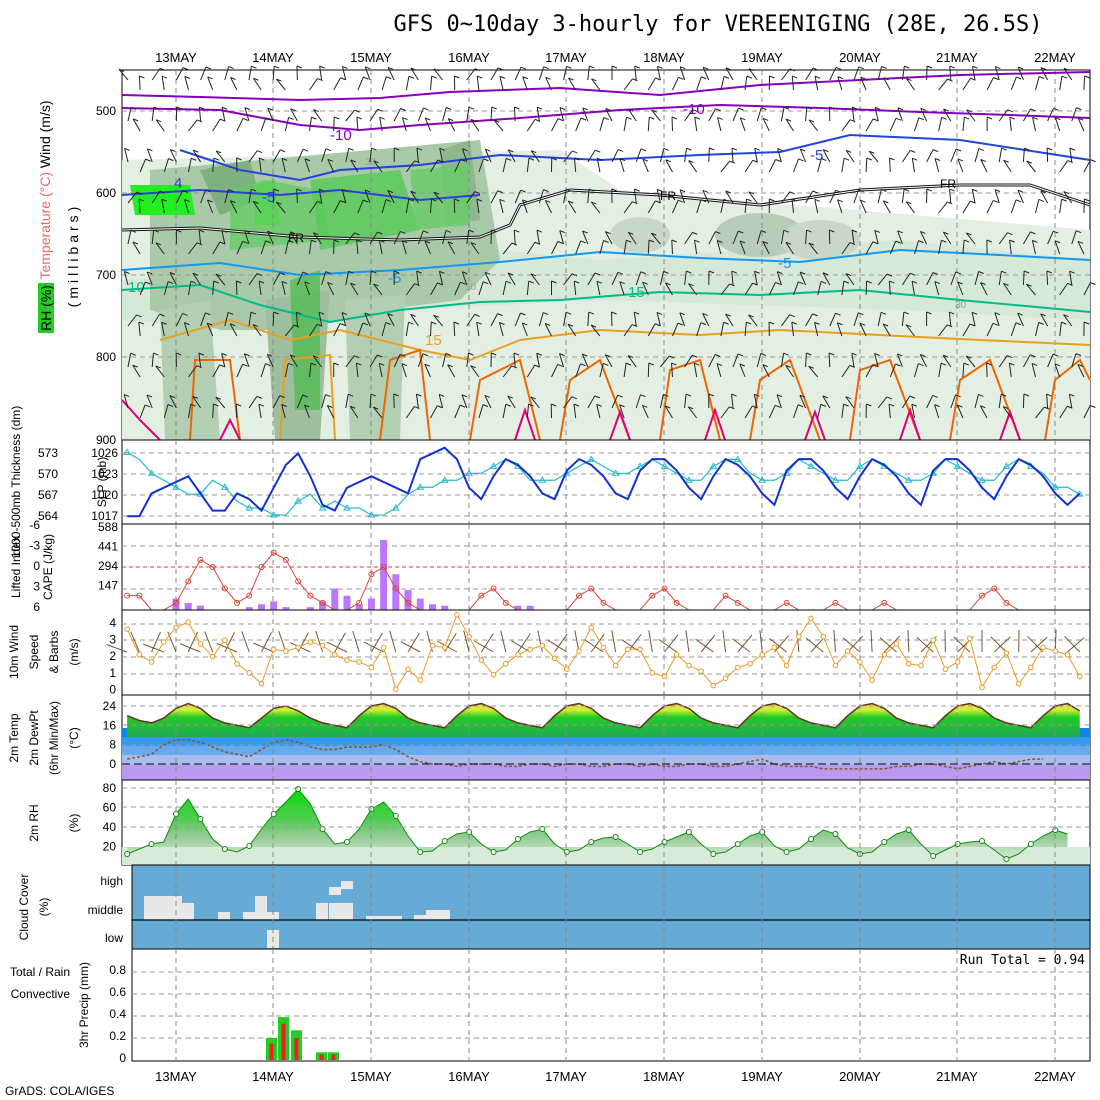 Image resolution: width=1100 pixels, height=1100 pixels. Describe the element at coordinates (188, 606) in the screenshot. I see `cape-bar` at that location.